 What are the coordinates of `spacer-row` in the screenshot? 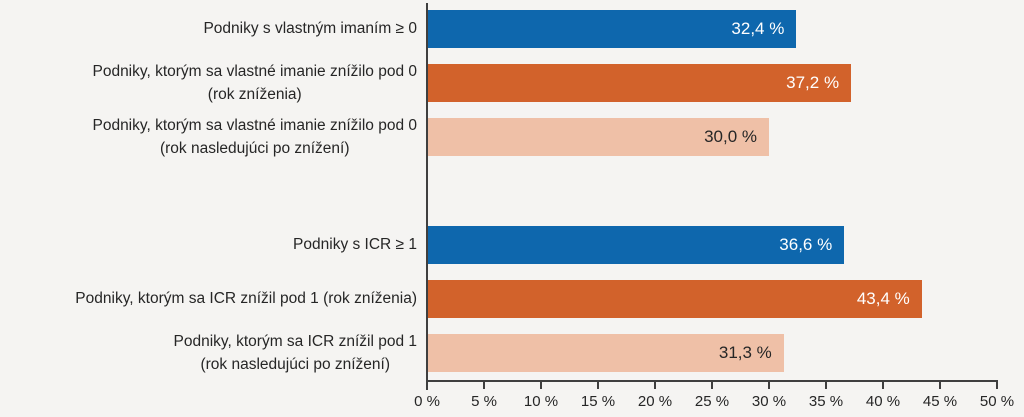 It's located at (498, 191).